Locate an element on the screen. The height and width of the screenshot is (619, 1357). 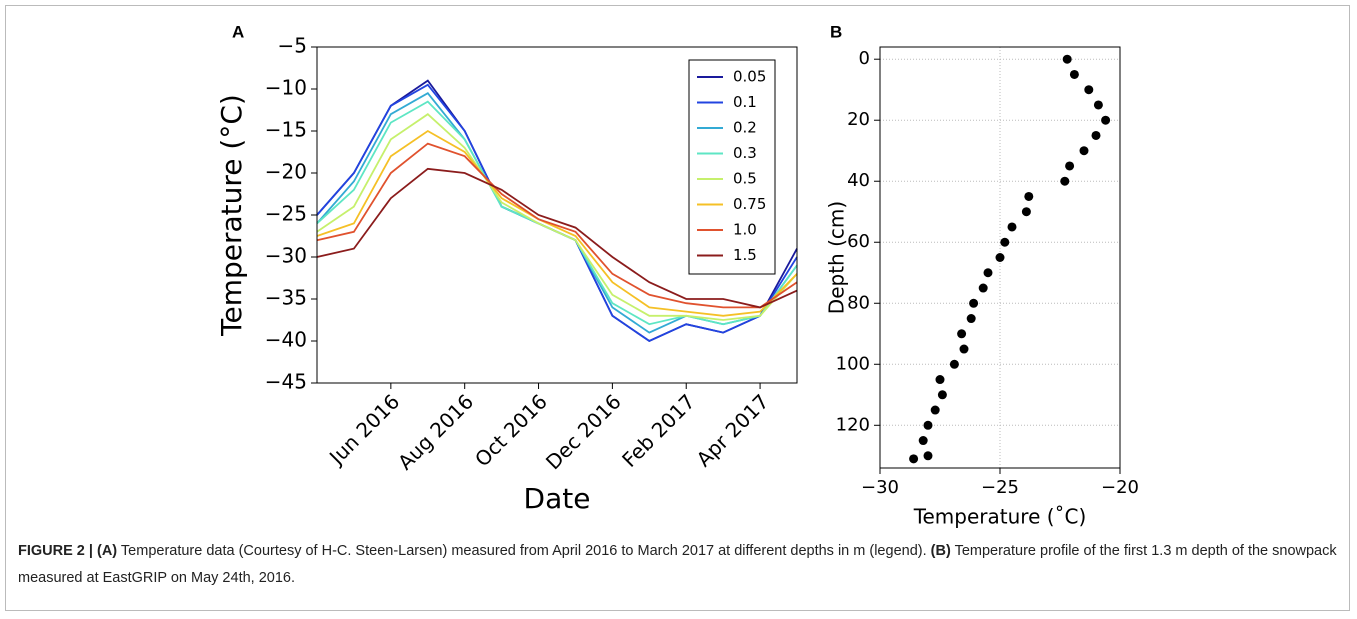
caption-label: FIGURE 2 | is located at coordinates (55, 551).